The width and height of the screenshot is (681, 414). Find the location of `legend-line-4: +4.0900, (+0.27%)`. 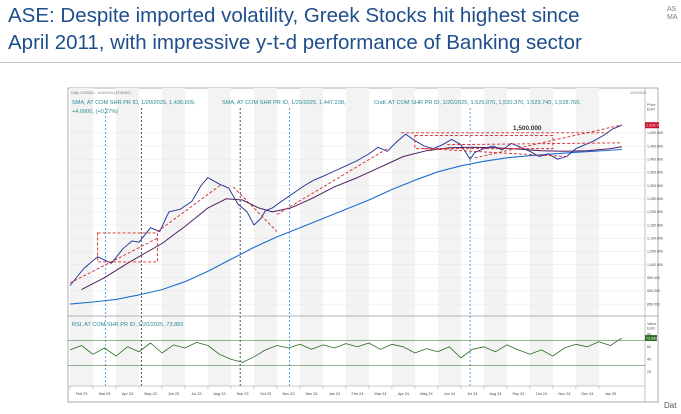

legend-line-4: +4.0900, (+0.27%) is located at coordinates (95, 112).